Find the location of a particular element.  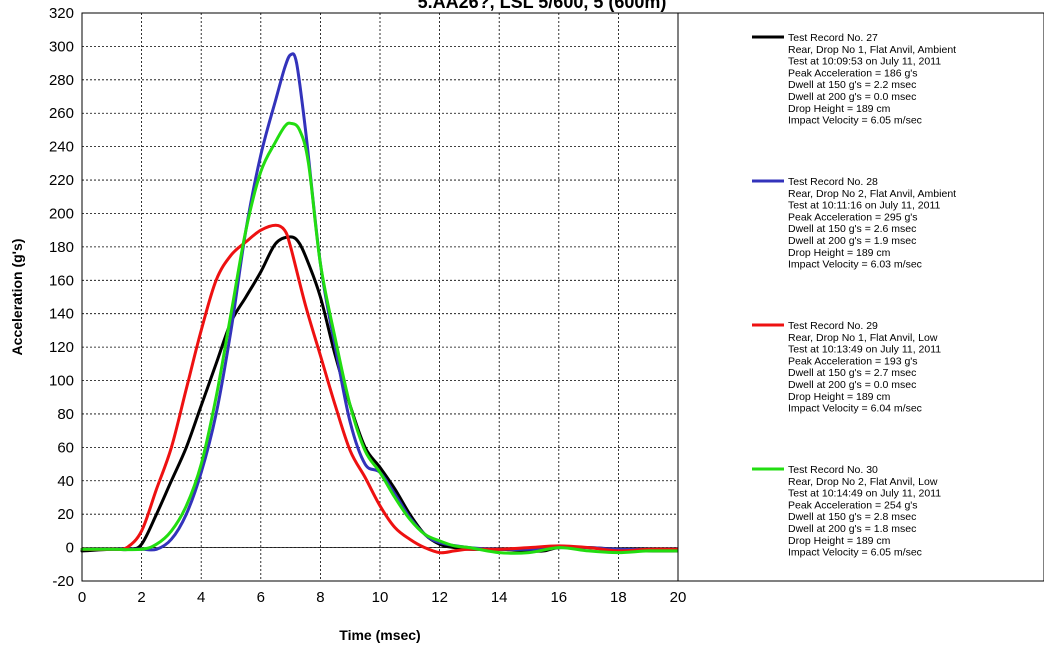

y-tick-label: 20 is located at coordinates (65, 514).